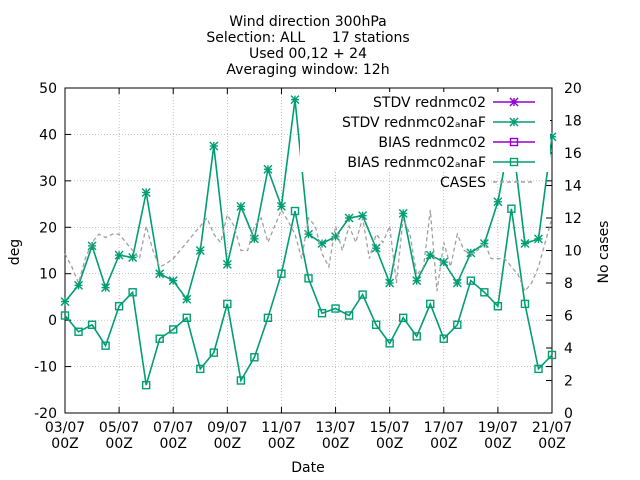 This screenshot has width=640, height=480. Describe the element at coordinates (48, 228) in the screenshot. I see `y-tick-label: 20` at that location.